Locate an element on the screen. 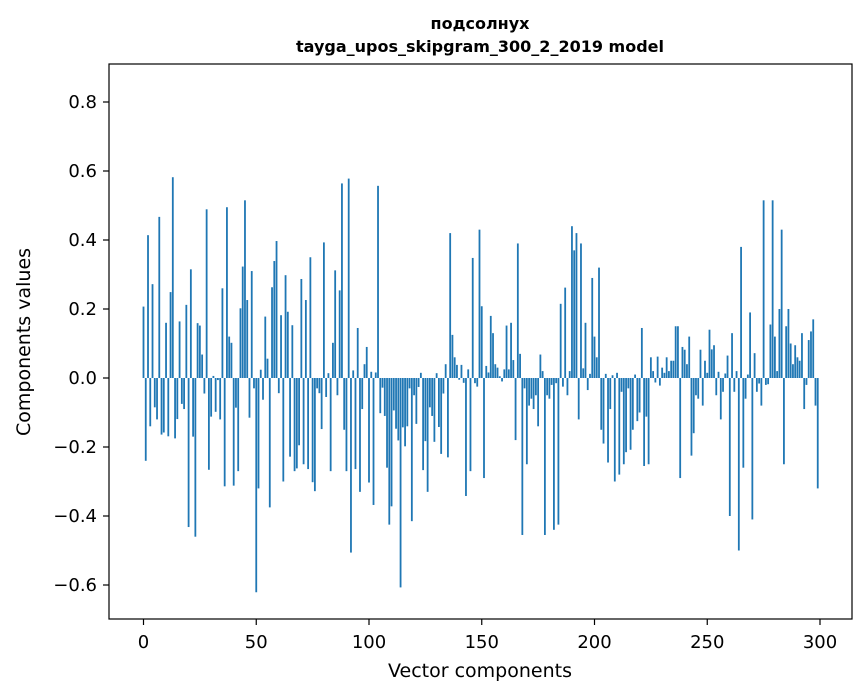 The width and height of the screenshot is (867, 696). x-tick-label: 50 is located at coordinates (256, 642).